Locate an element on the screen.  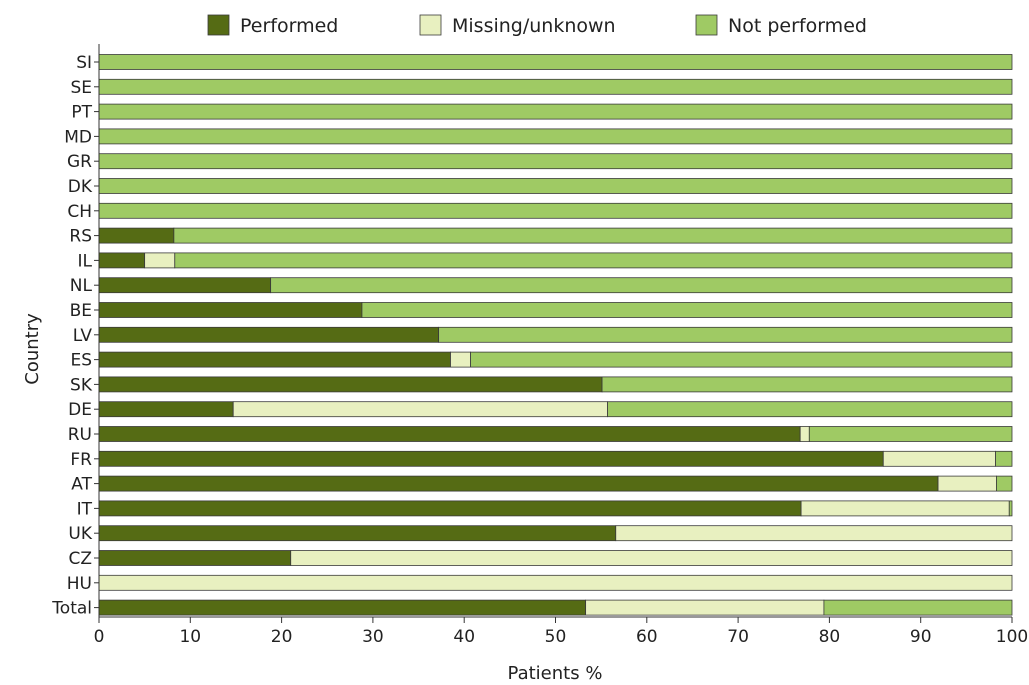
bar-segment-nl-performed is located at coordinates (185, 285).